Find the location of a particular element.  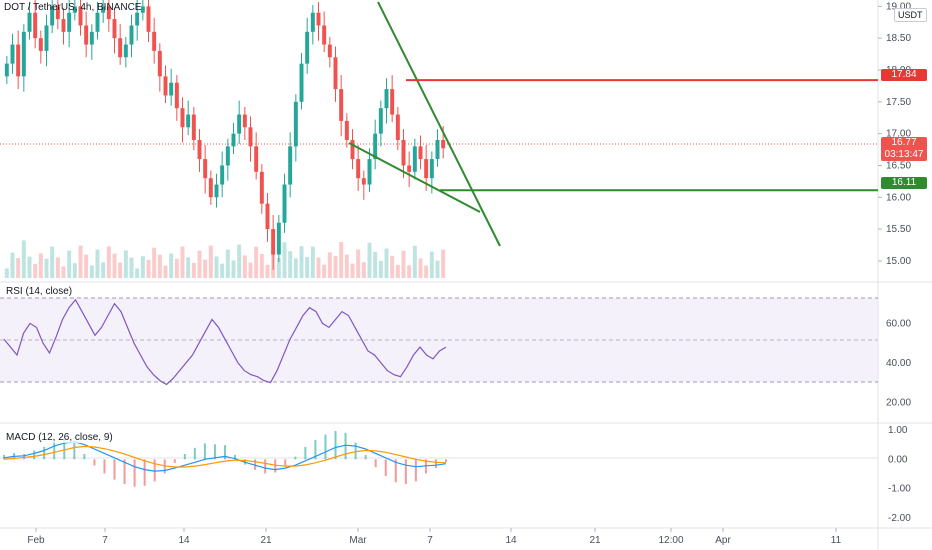

descending-trendline-upper is located at coordinates (439, 124).